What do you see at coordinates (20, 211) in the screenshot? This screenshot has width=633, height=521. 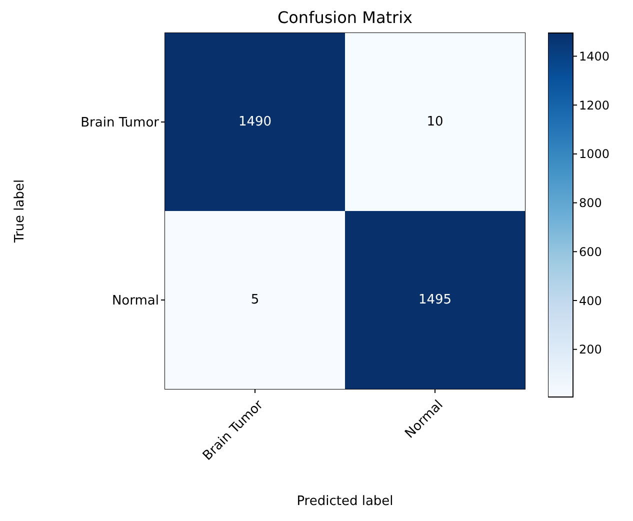 I see `y-axis-title: True label` at bounding box center [20, 211].